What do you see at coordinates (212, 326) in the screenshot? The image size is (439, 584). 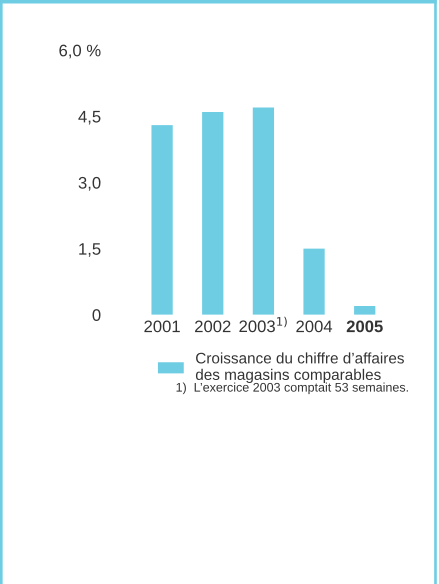 I see `x-tick-label: 2002` at bounding box center [212, 326].